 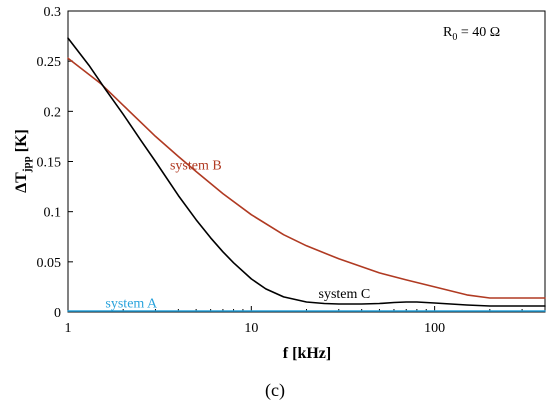 What do you see at coordinates (49, 163) in the screenshot?
I see `y-tick-label: 0.15` at bounding box center [49, 163].